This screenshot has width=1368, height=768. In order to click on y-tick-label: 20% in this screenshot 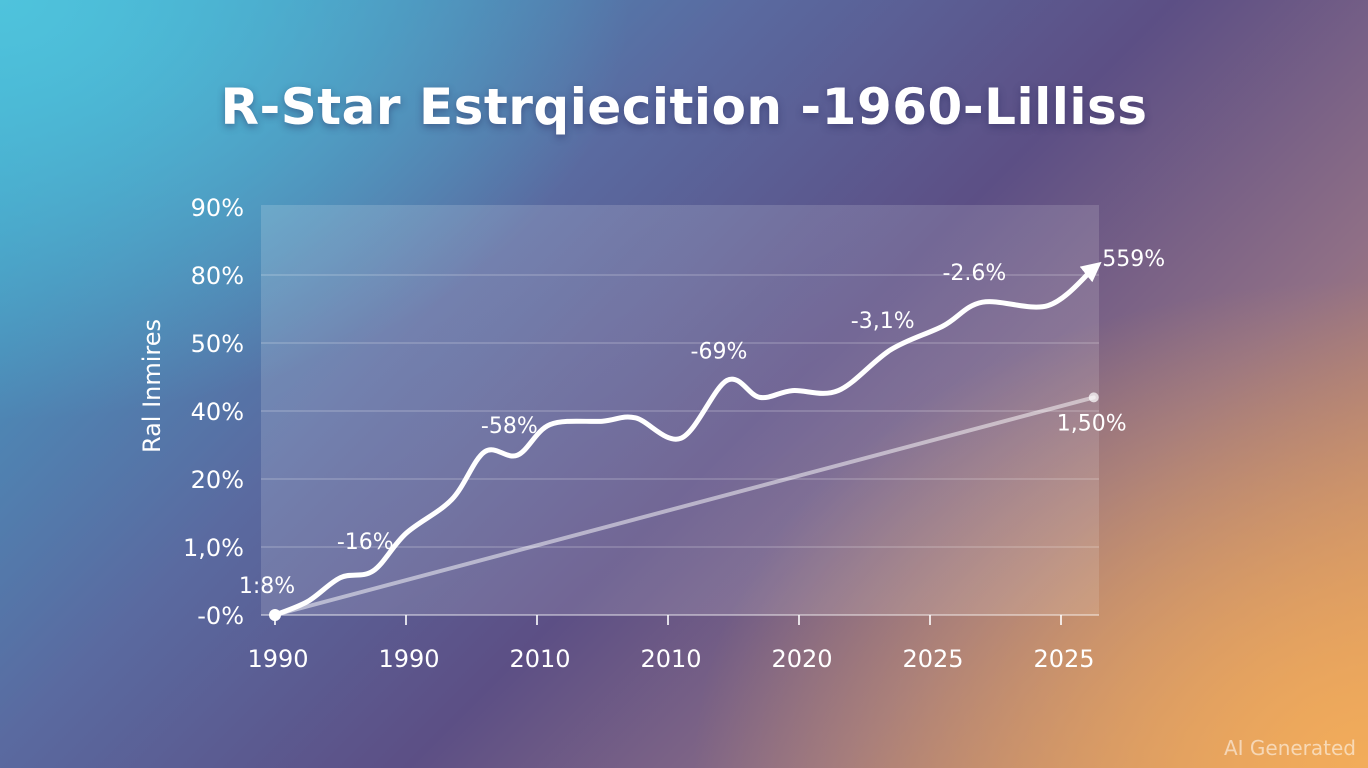, I will do `click(217, 480)`.